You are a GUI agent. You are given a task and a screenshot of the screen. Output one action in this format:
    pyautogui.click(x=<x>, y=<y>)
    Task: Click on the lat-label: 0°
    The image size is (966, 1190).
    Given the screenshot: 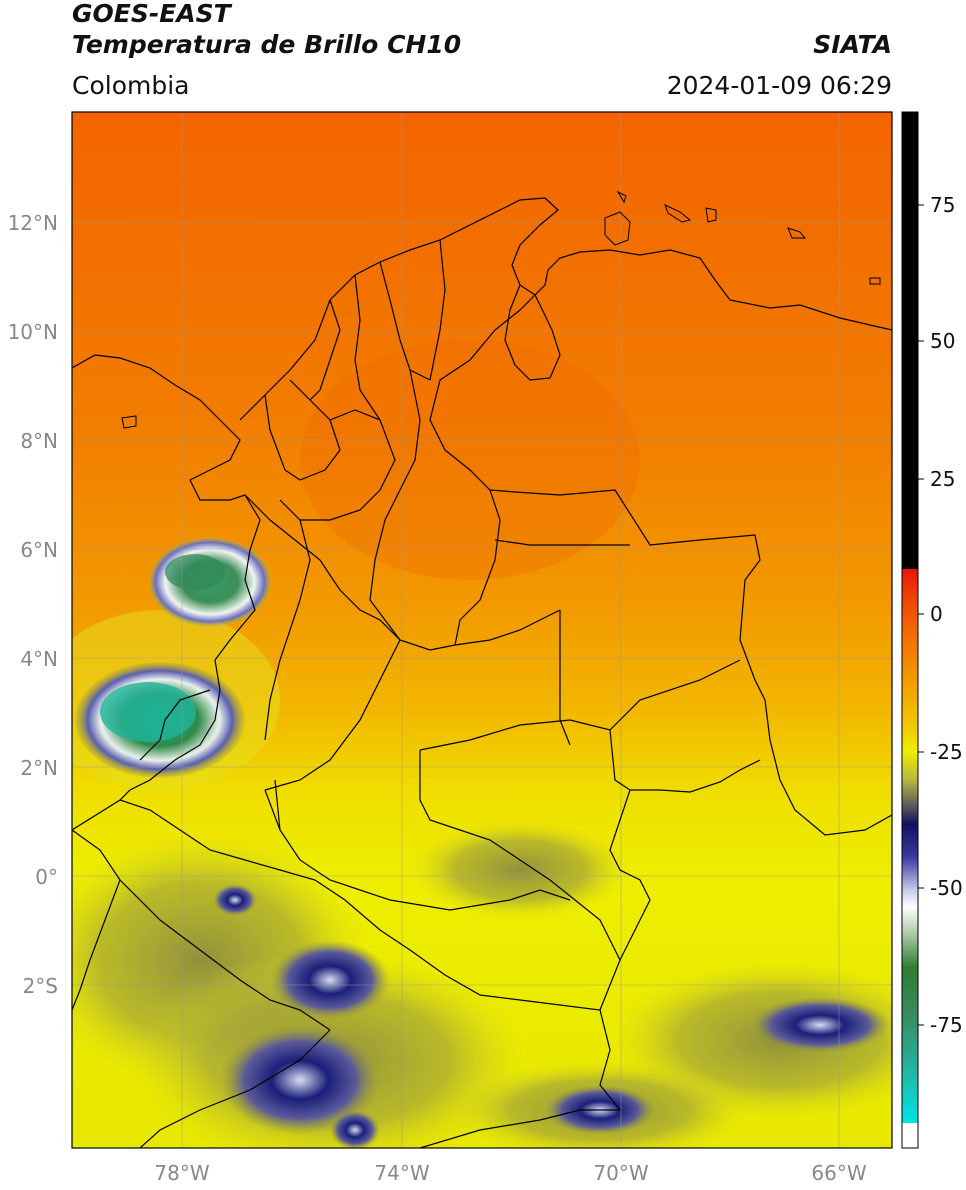 What is the action you would take?
    pyautogui.click(x=46, y=877)
    